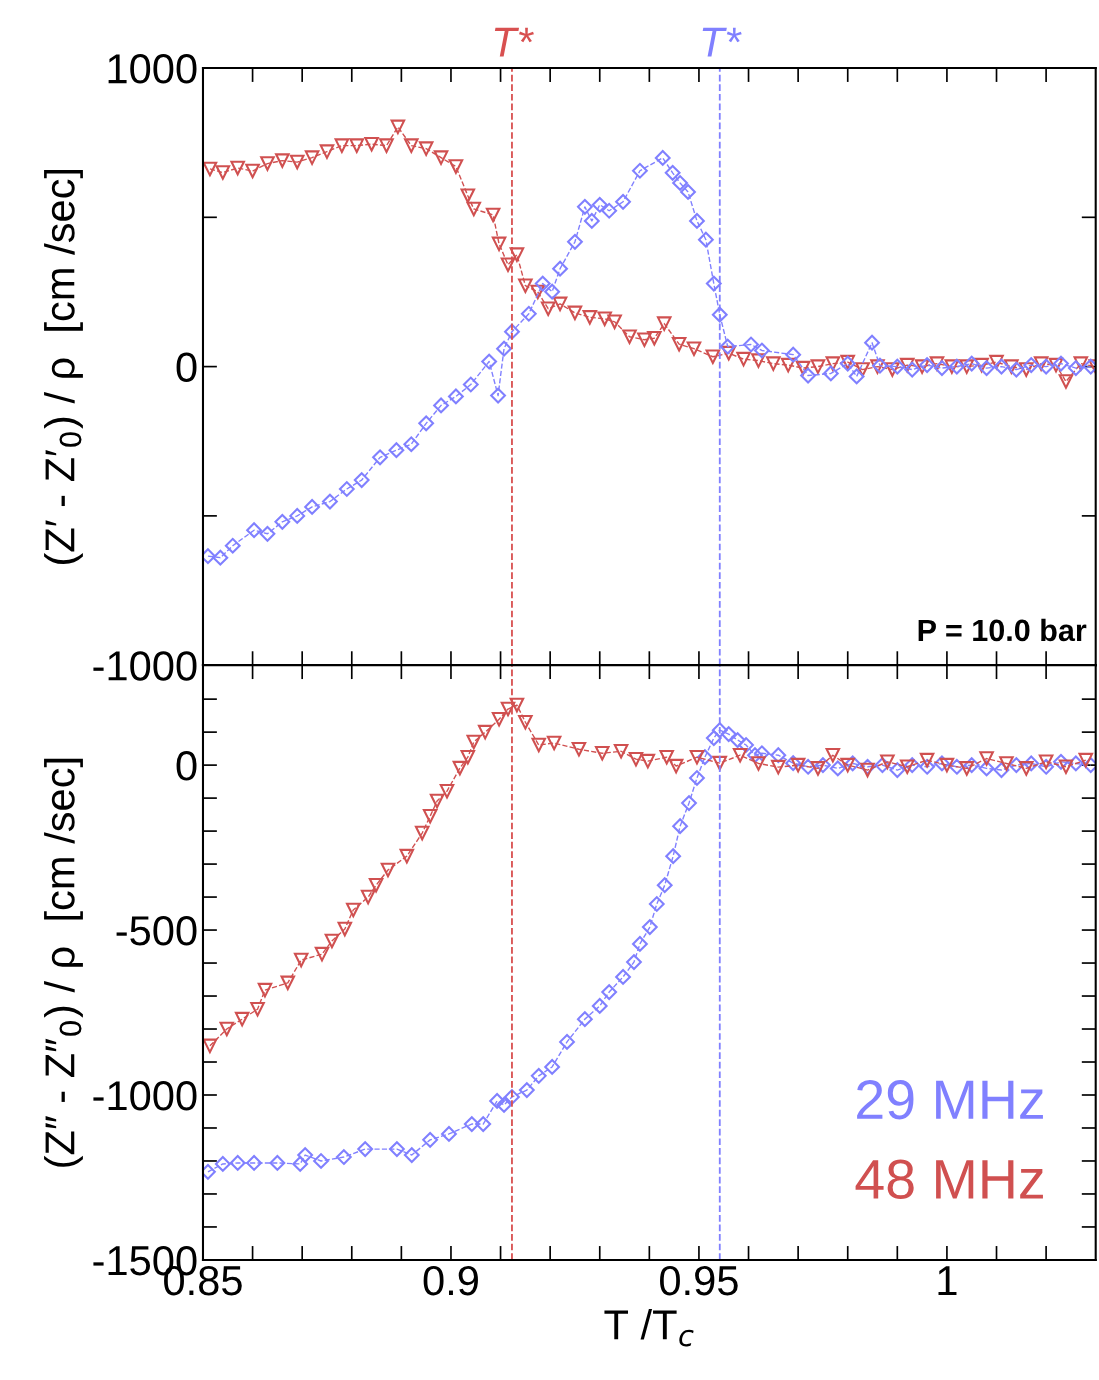  I want to click on x-tick-label: 1, so click(947, 1280).